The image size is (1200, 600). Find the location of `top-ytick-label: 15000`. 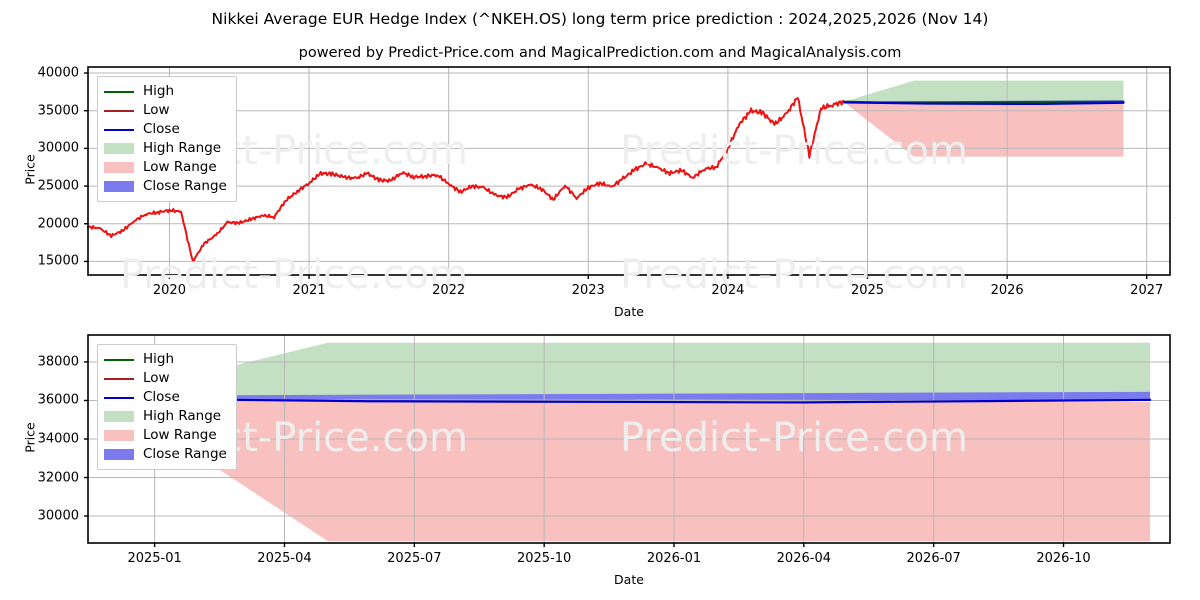

top-ytick-label: 15000 is located at coordinates (58, 261).